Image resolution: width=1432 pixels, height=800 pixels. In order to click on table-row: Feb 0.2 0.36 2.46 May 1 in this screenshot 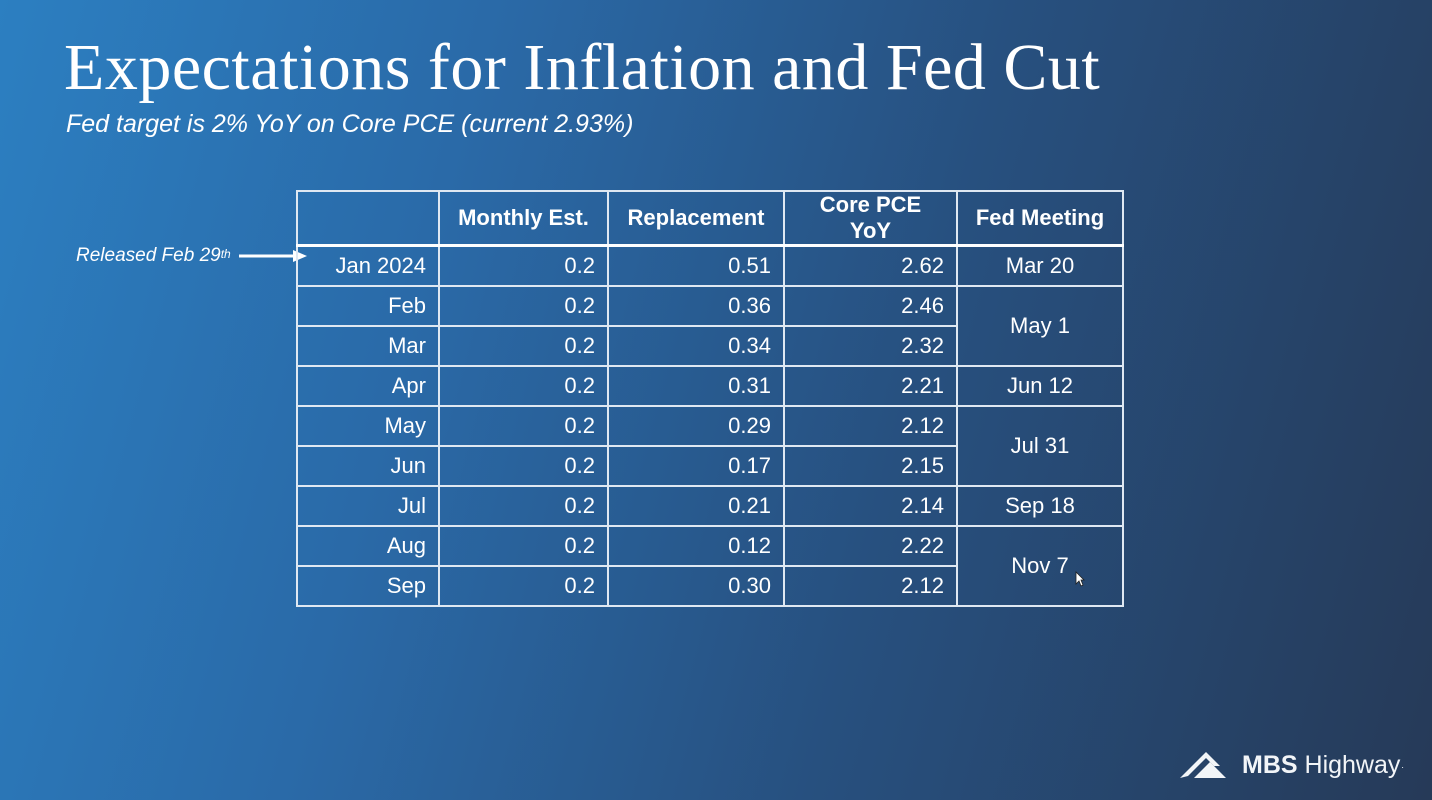, I will do `click(710, 325)`.